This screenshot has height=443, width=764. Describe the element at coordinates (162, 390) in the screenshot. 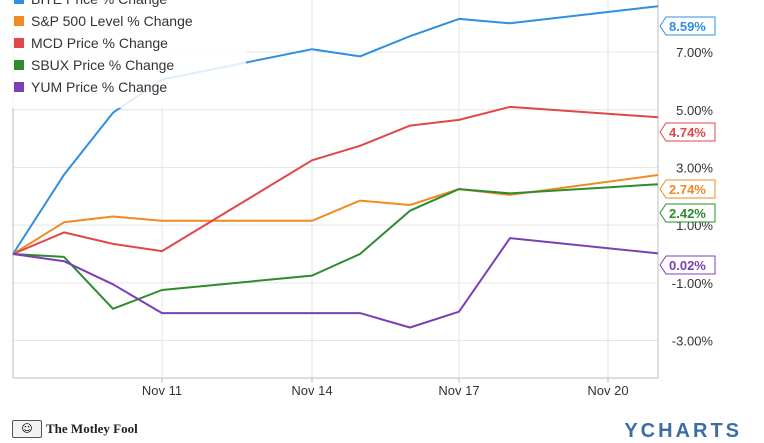

I see `x-tick-label: Nov 11` at that location.